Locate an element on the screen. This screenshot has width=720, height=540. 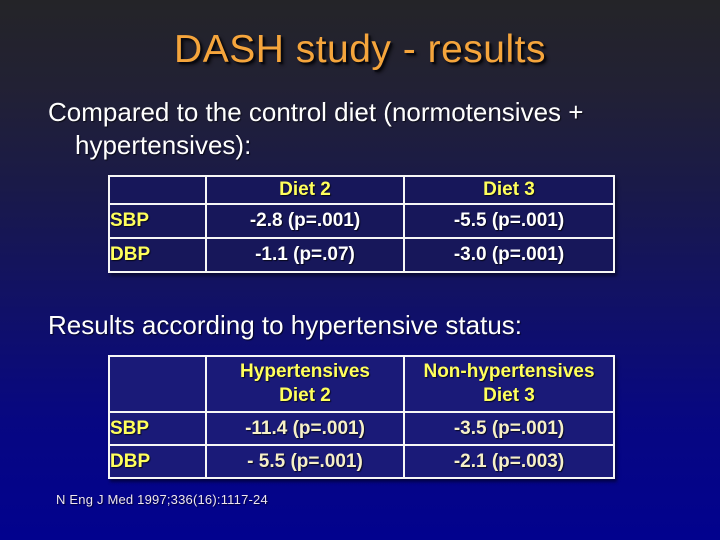
table-row: SBP -11.4 (p=.001) -3.5 (p=.001) is located at coordinates (361, 428).